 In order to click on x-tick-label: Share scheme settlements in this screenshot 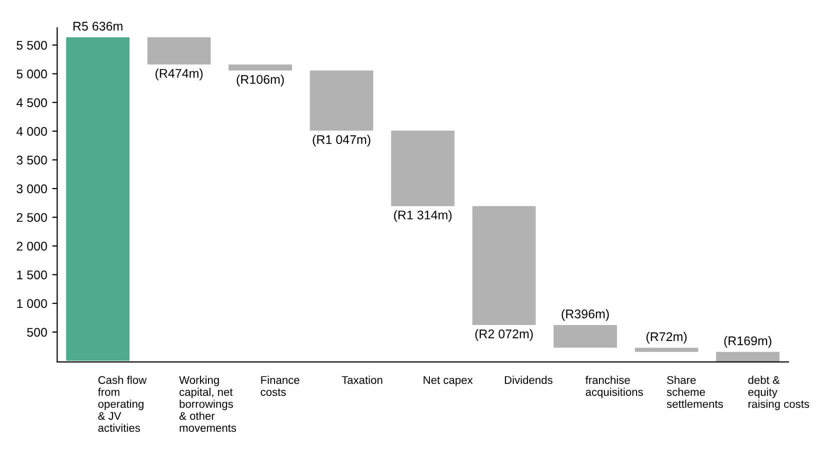, I will do `click(694, 392)`.